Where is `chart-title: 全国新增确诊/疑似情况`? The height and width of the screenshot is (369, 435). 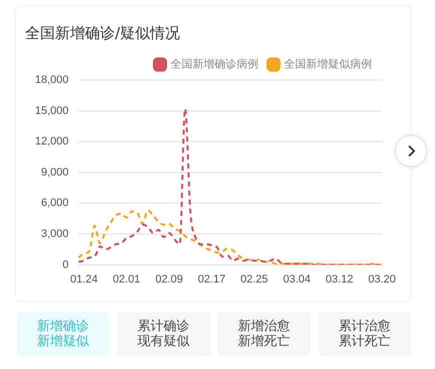
chart-title: 全国新增确诊/疑似情况 is located at coordinates (102, 33).